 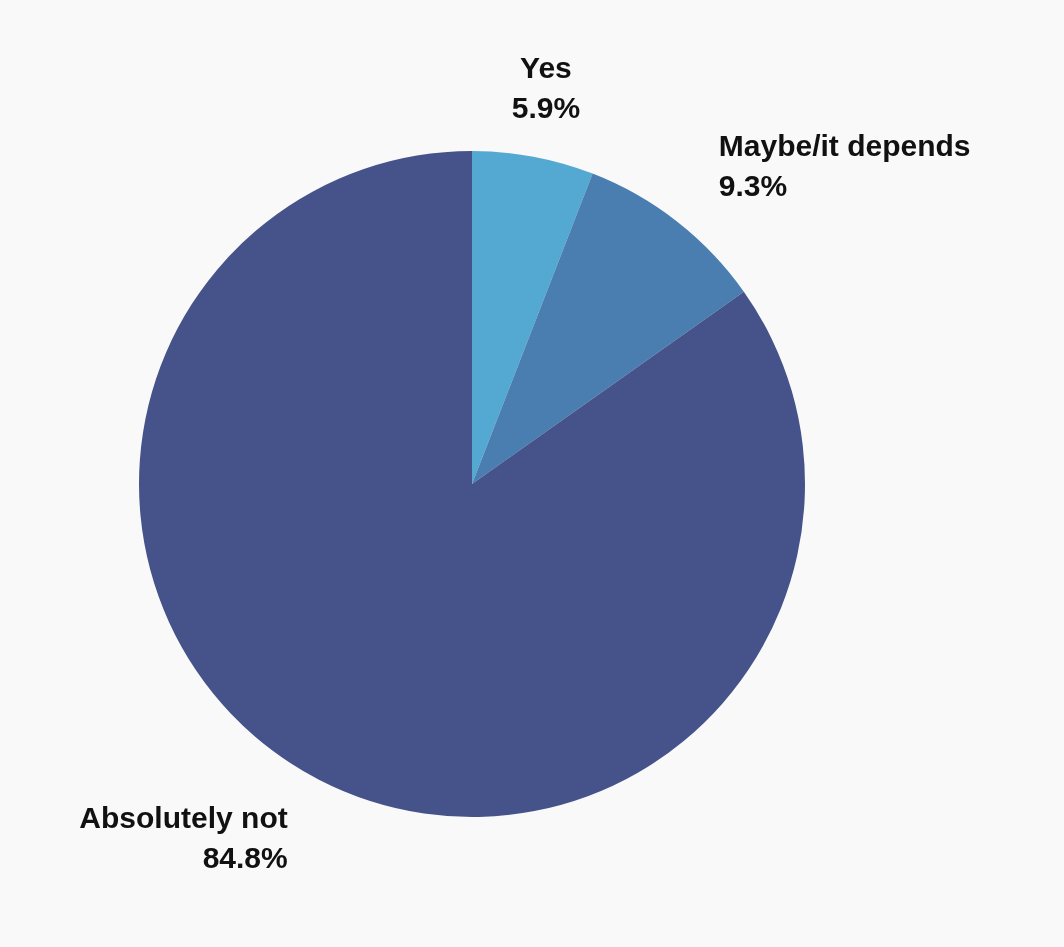 What do you see at coordinates (844, 146) in the screenshot?
I see `slice-label: Maybe/it depends` at bounding box center [844, 146].